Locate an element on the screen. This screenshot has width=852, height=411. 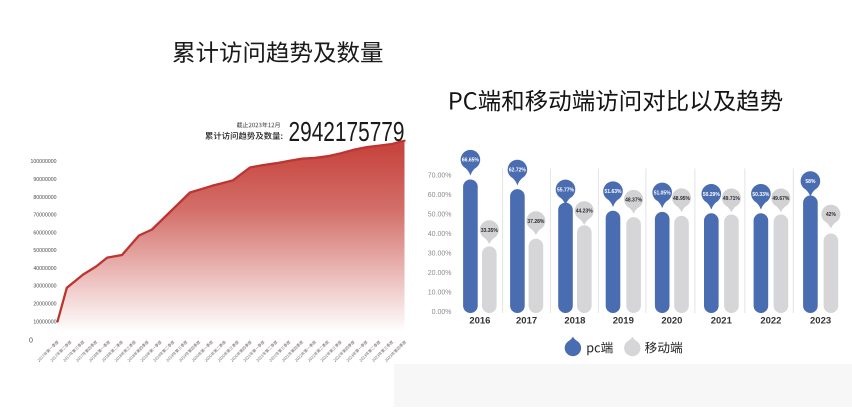
svg-text: 40000000 is located at coordinates (44, 269).